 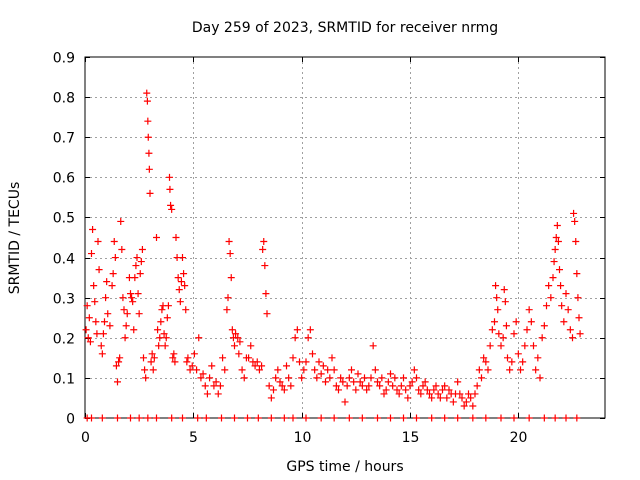 What do you see at coordinates (64, 139) in the screenshot?
I see `y-tick-label: 0.7` at bounding box center [64, 139].